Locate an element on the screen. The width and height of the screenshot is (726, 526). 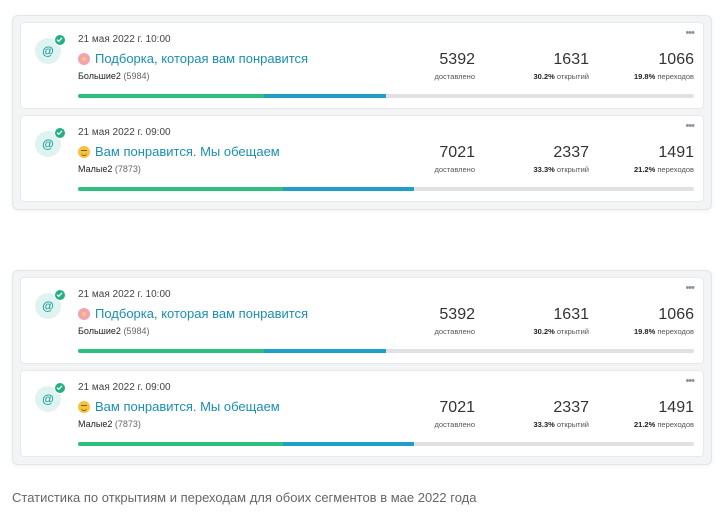
segment-count: (5984) is located at coordinates (136, 331).